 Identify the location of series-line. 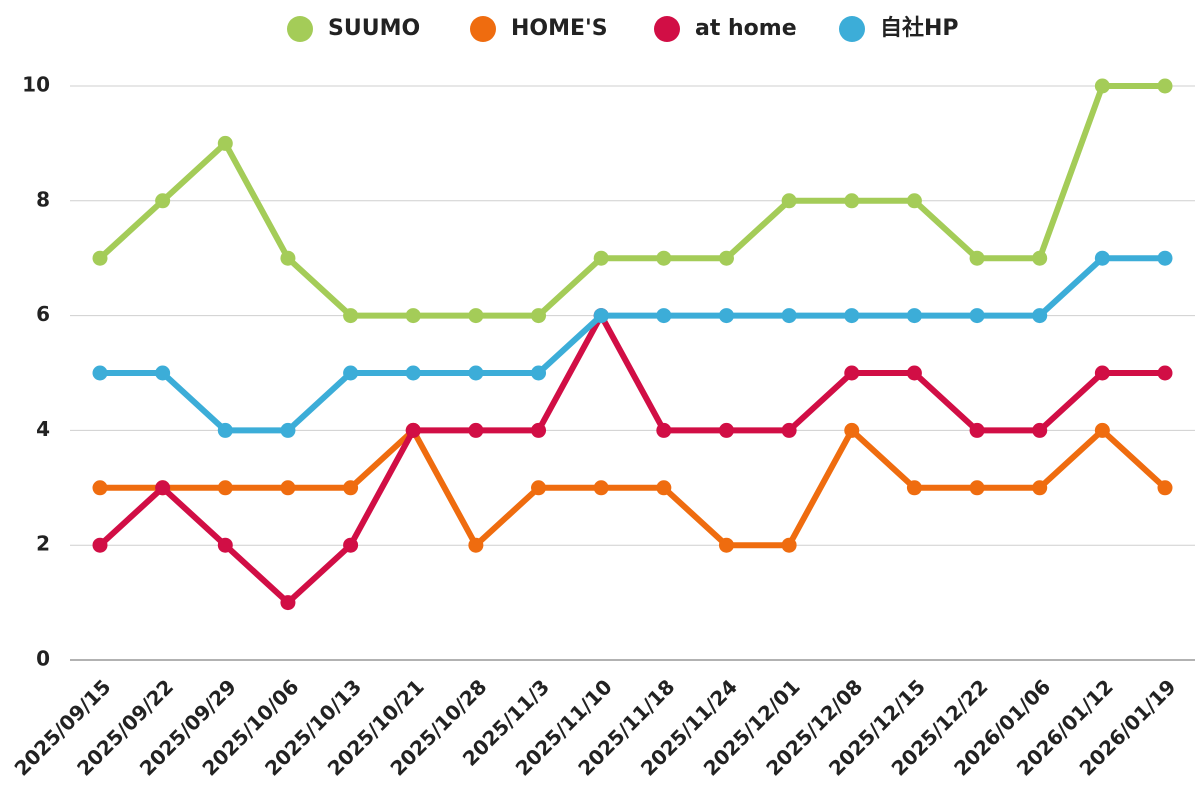
(632, 488).